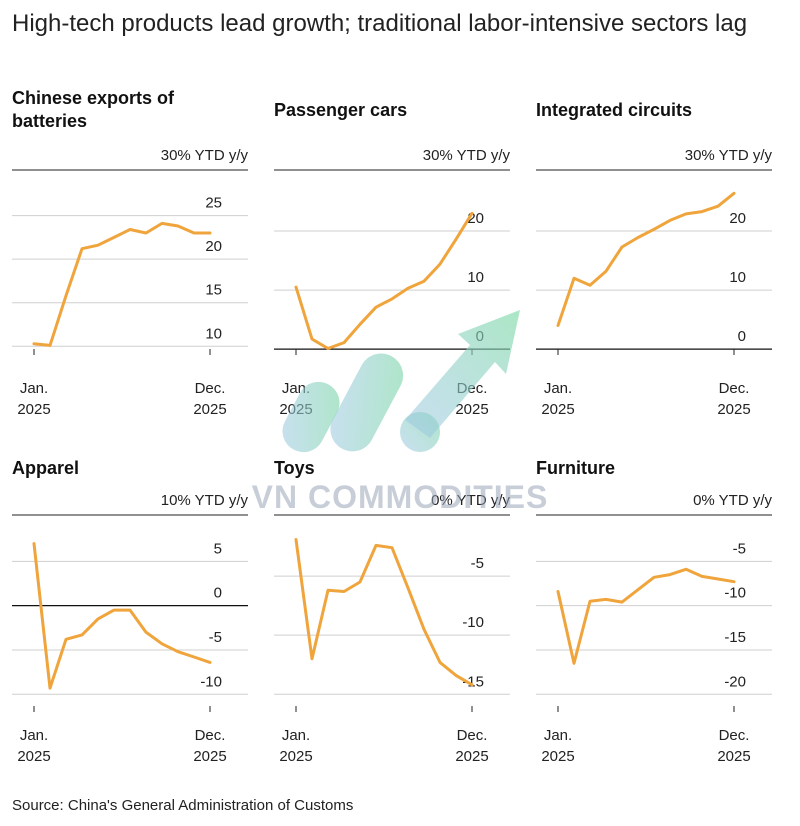  What do you see at coordinates (340, 110) in the screenshot?
I see `panel-title: Passenger cars` at bounding box center [340, 110].